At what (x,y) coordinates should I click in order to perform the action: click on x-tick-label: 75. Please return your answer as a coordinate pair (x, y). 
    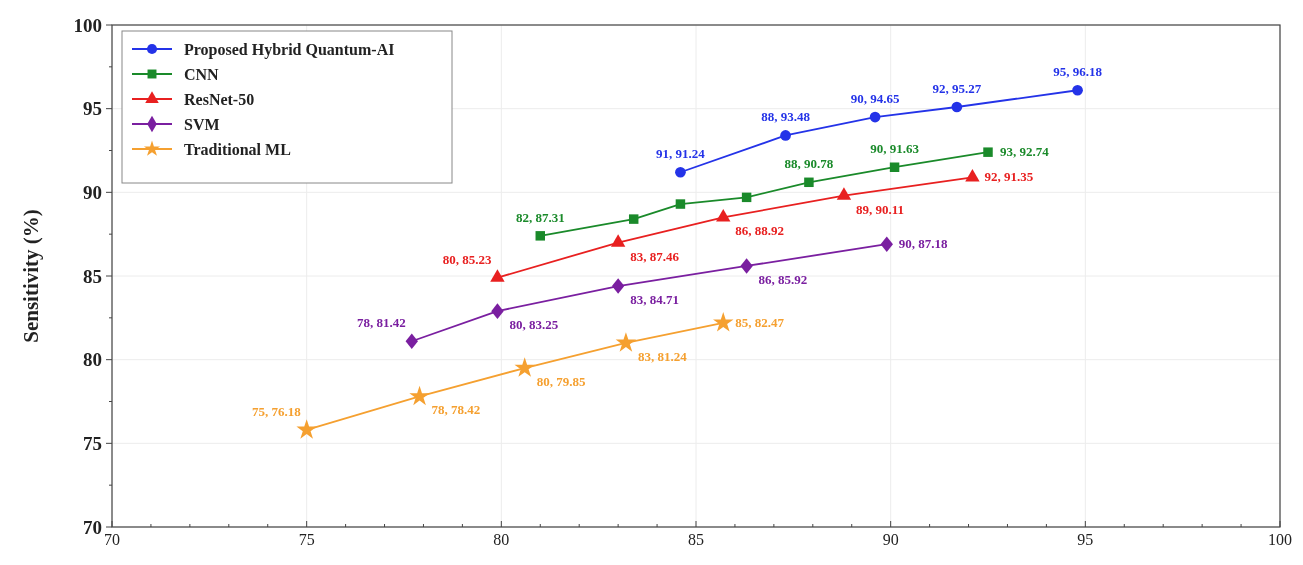
    Looking at the image, I should click on (306, 539).